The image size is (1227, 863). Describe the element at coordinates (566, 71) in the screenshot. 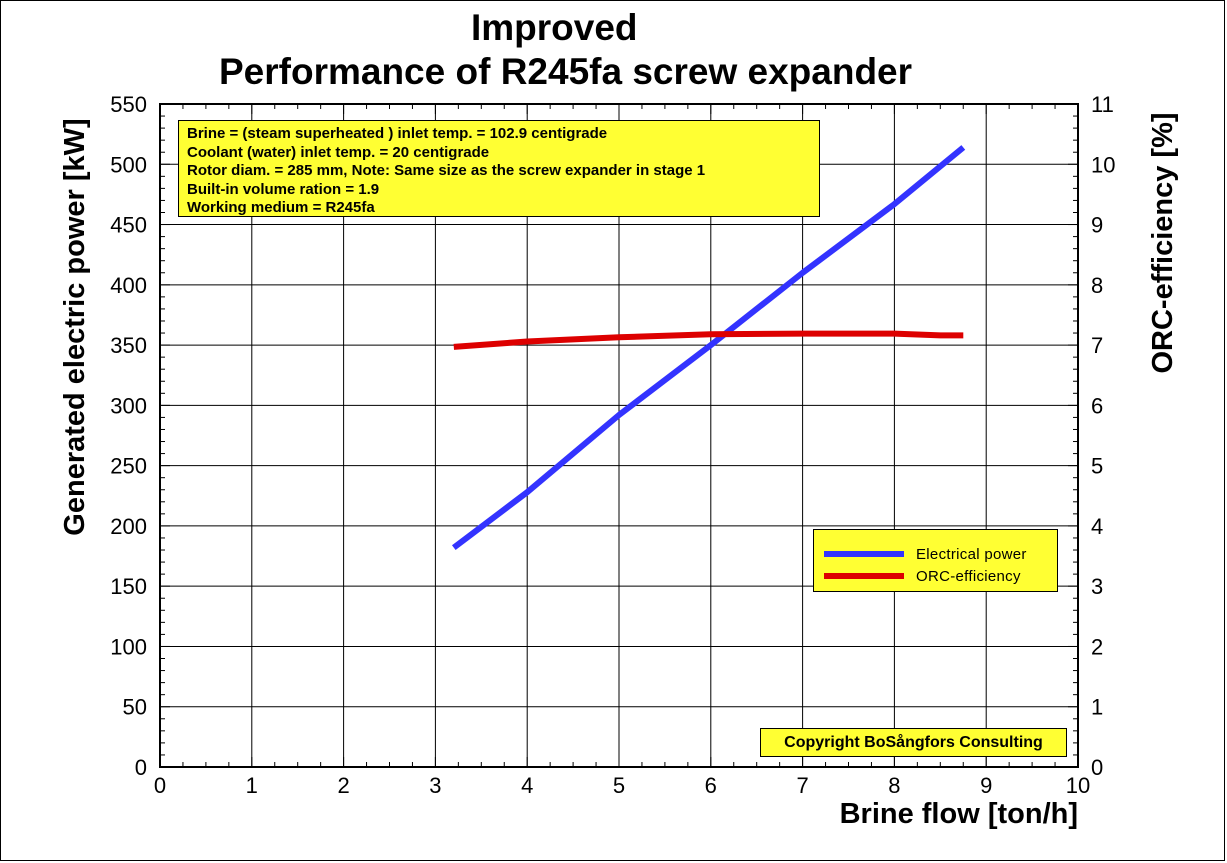

I see `chart-title-line-2: Performance of R245fa screw expander` at that location.